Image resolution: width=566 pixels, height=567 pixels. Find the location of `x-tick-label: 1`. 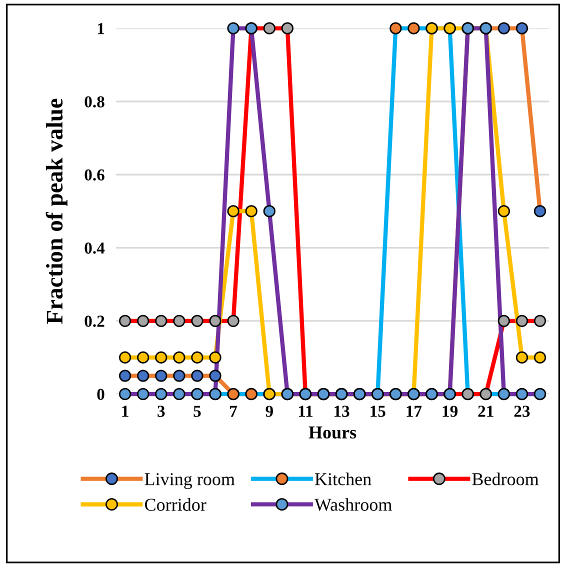

x-tick-label: 1 is located at coordinates (125, 411).